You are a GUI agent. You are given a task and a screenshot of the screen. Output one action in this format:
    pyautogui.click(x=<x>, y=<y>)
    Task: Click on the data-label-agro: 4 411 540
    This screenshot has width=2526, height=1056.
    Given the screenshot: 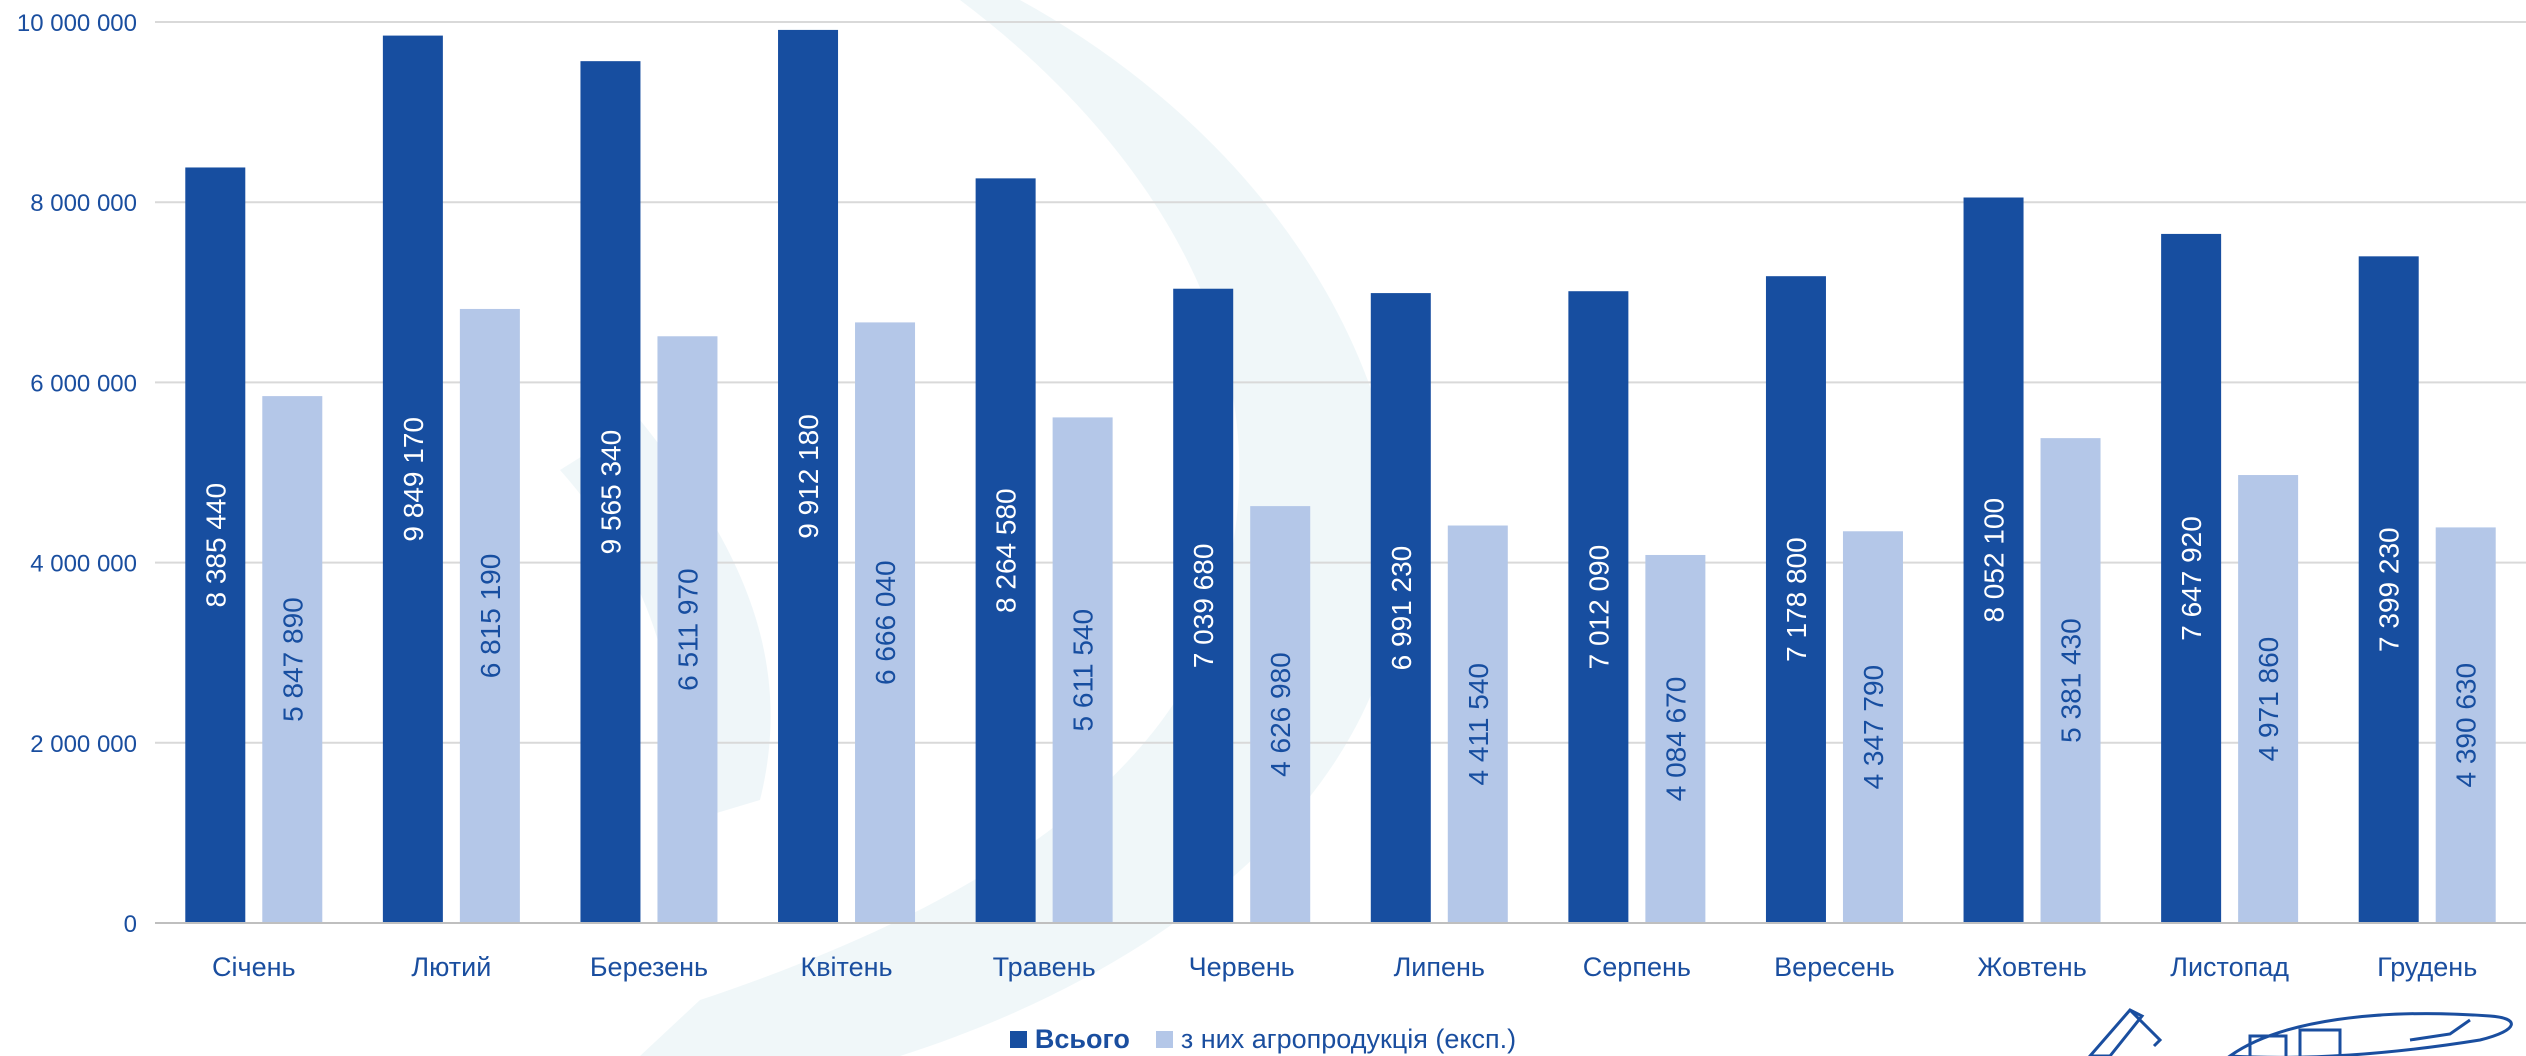 What is the action you would take?
    pyautogui.click(x=1478, y=724)
    